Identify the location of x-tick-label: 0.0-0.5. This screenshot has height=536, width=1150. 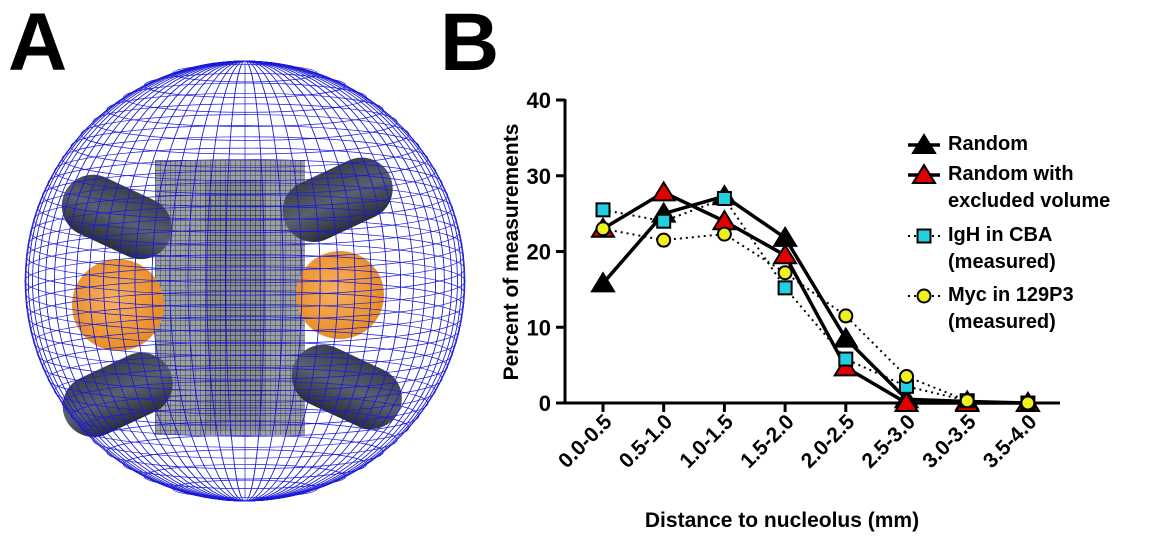
(585, 441).